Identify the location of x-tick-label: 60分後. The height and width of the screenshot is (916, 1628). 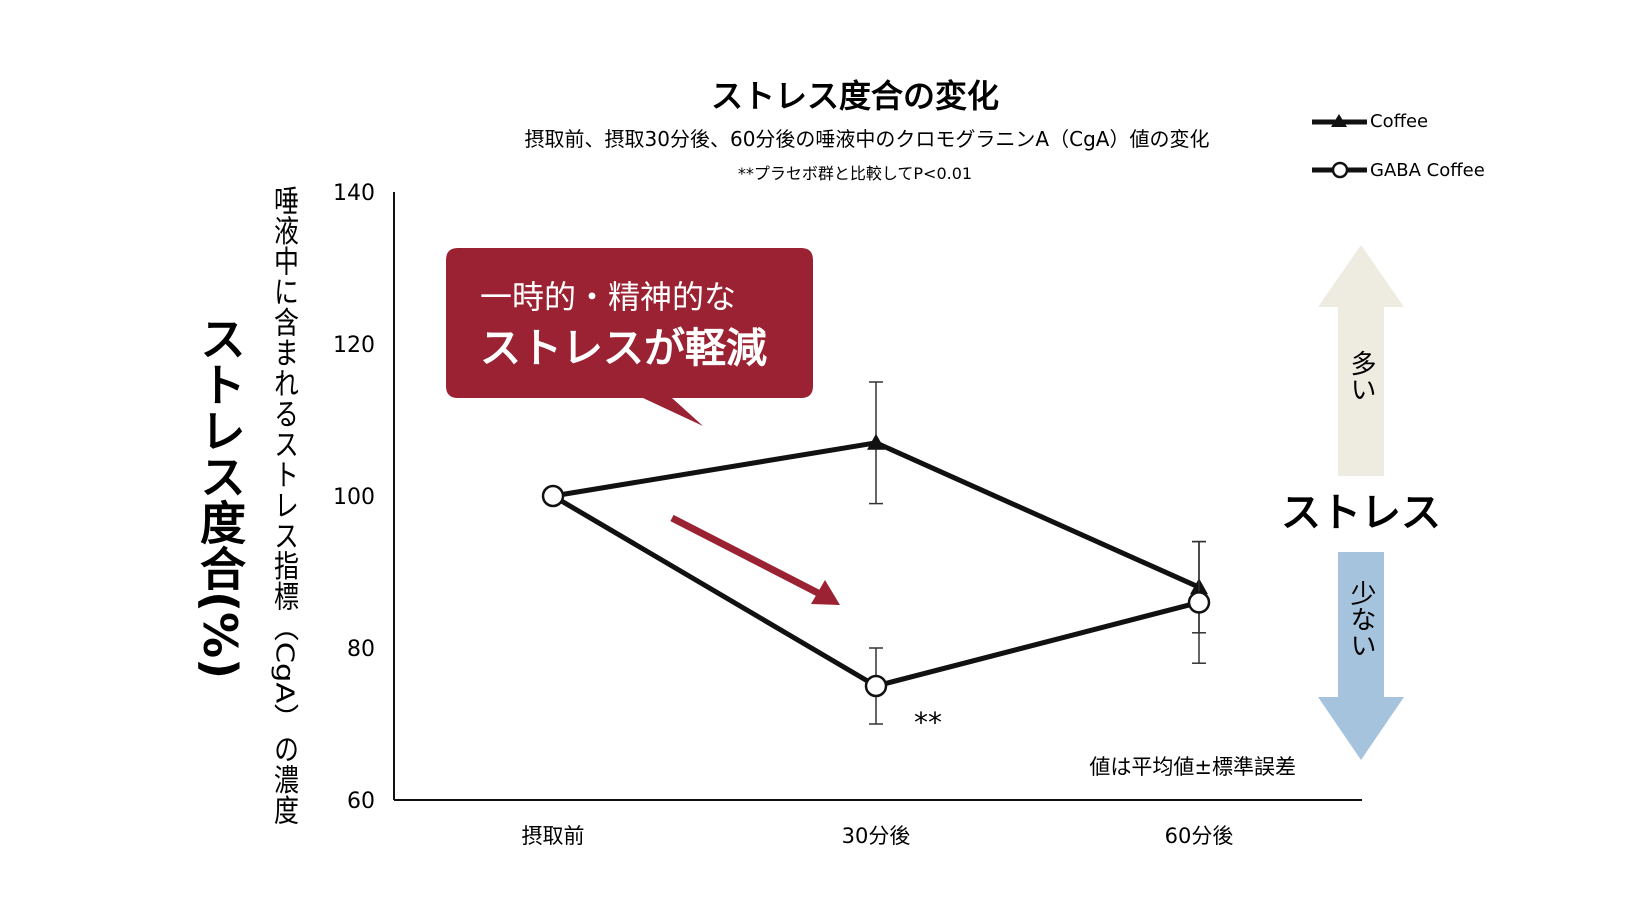
(1199, 836).